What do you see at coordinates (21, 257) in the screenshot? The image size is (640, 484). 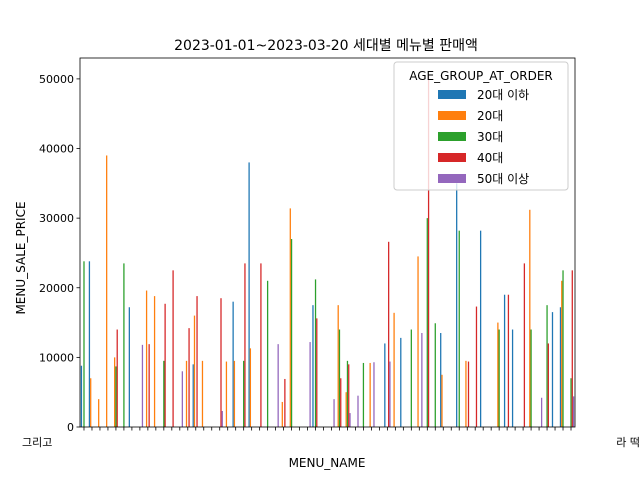 I see `y-axis-label: MENU_SALE_PRICE` at bounding box center [21, 257].